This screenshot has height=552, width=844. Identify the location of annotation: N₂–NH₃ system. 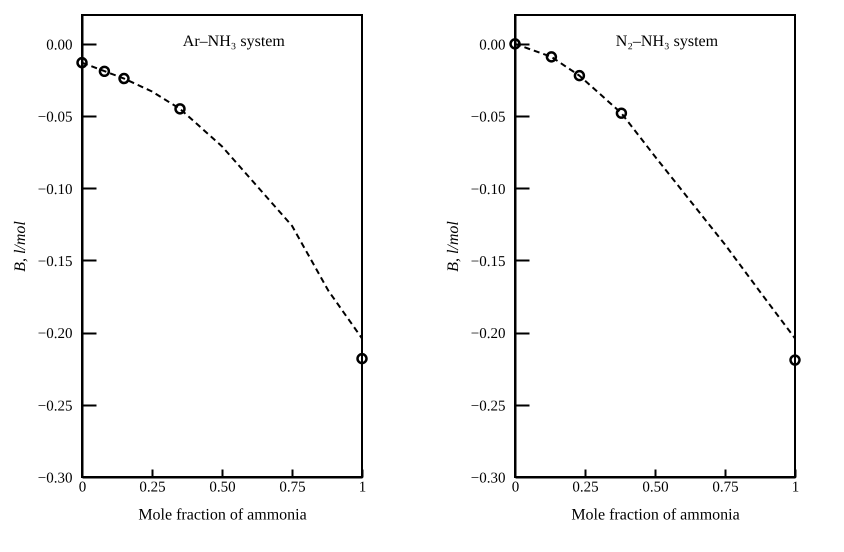
(667, 41).